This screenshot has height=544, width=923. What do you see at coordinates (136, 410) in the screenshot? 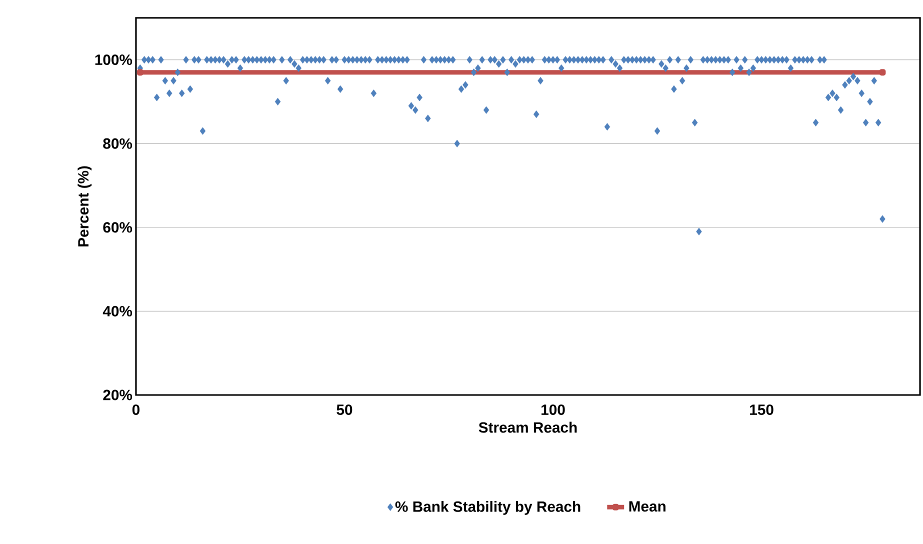
I see `x-tick-label: 0` at bounding box center [136, 410].